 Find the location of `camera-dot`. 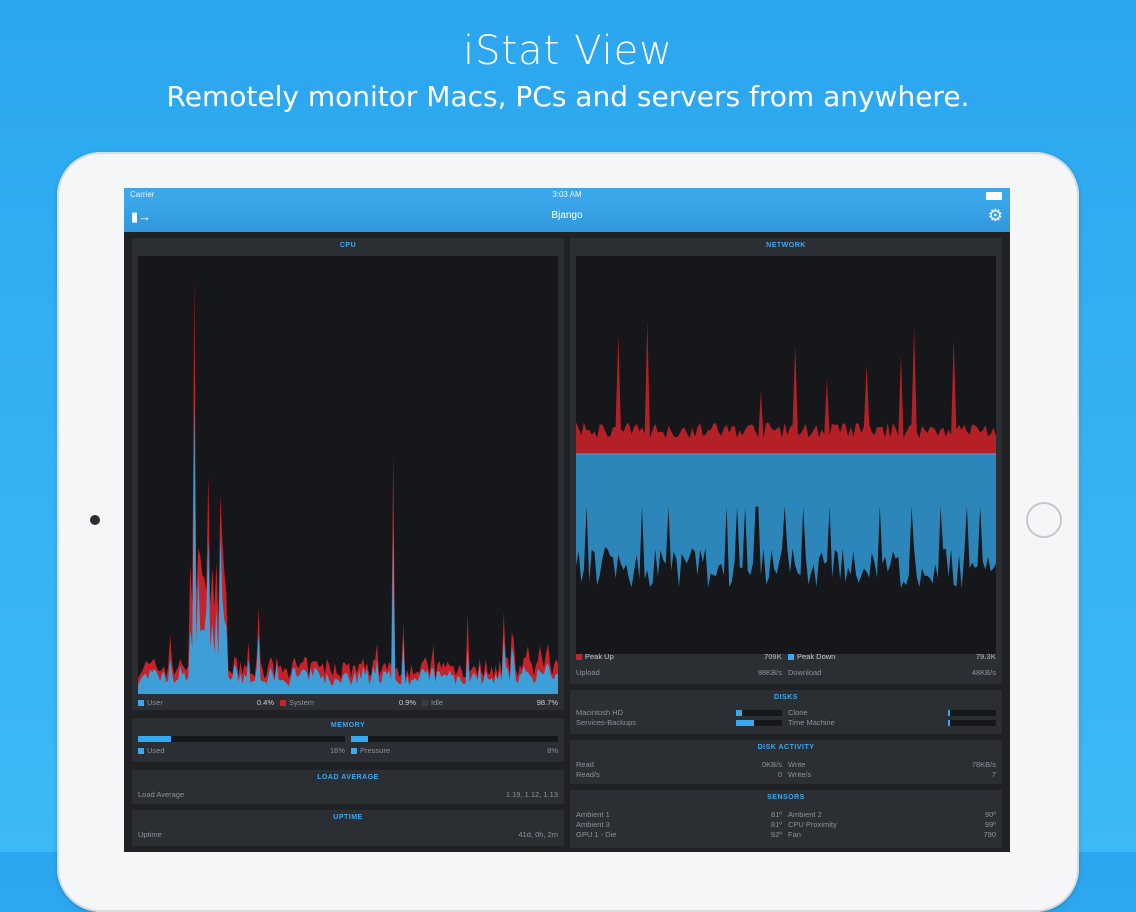

camera-dot is located at coordinates (95, 520).